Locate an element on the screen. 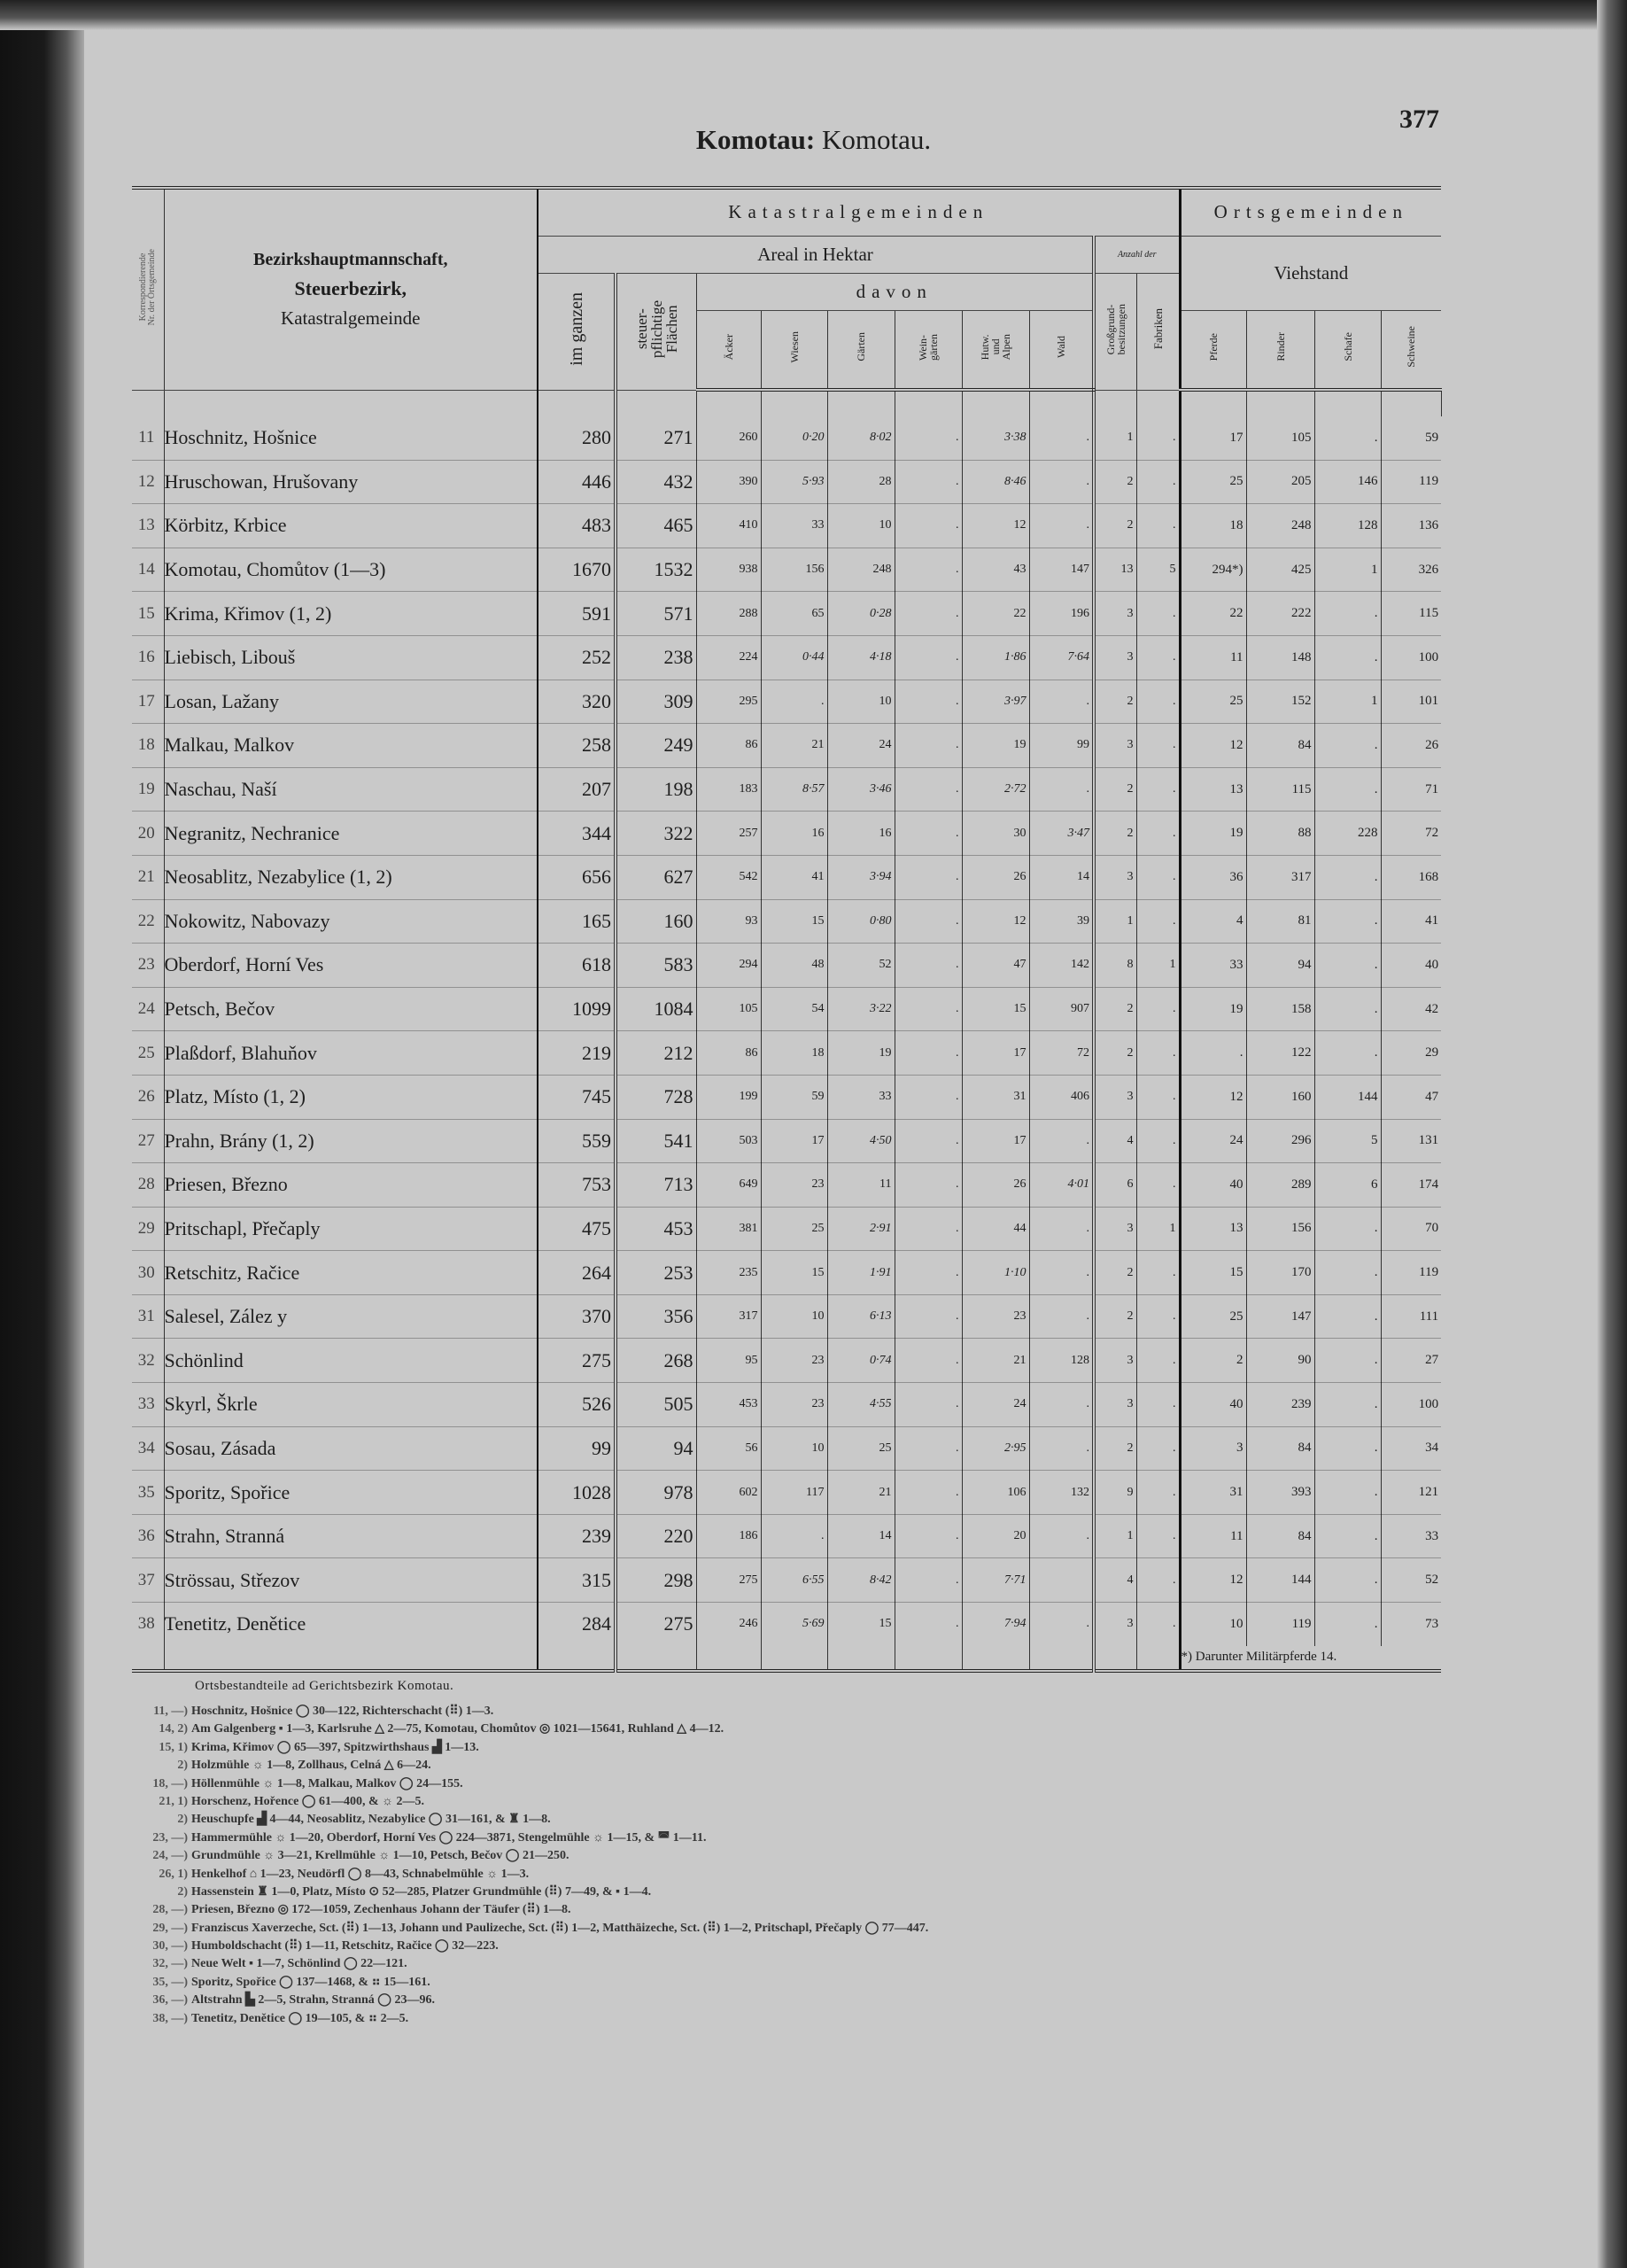 The image size is (1627, 2268). cell-steuerpflichtige: 271 is located at coordinates (656, 438).